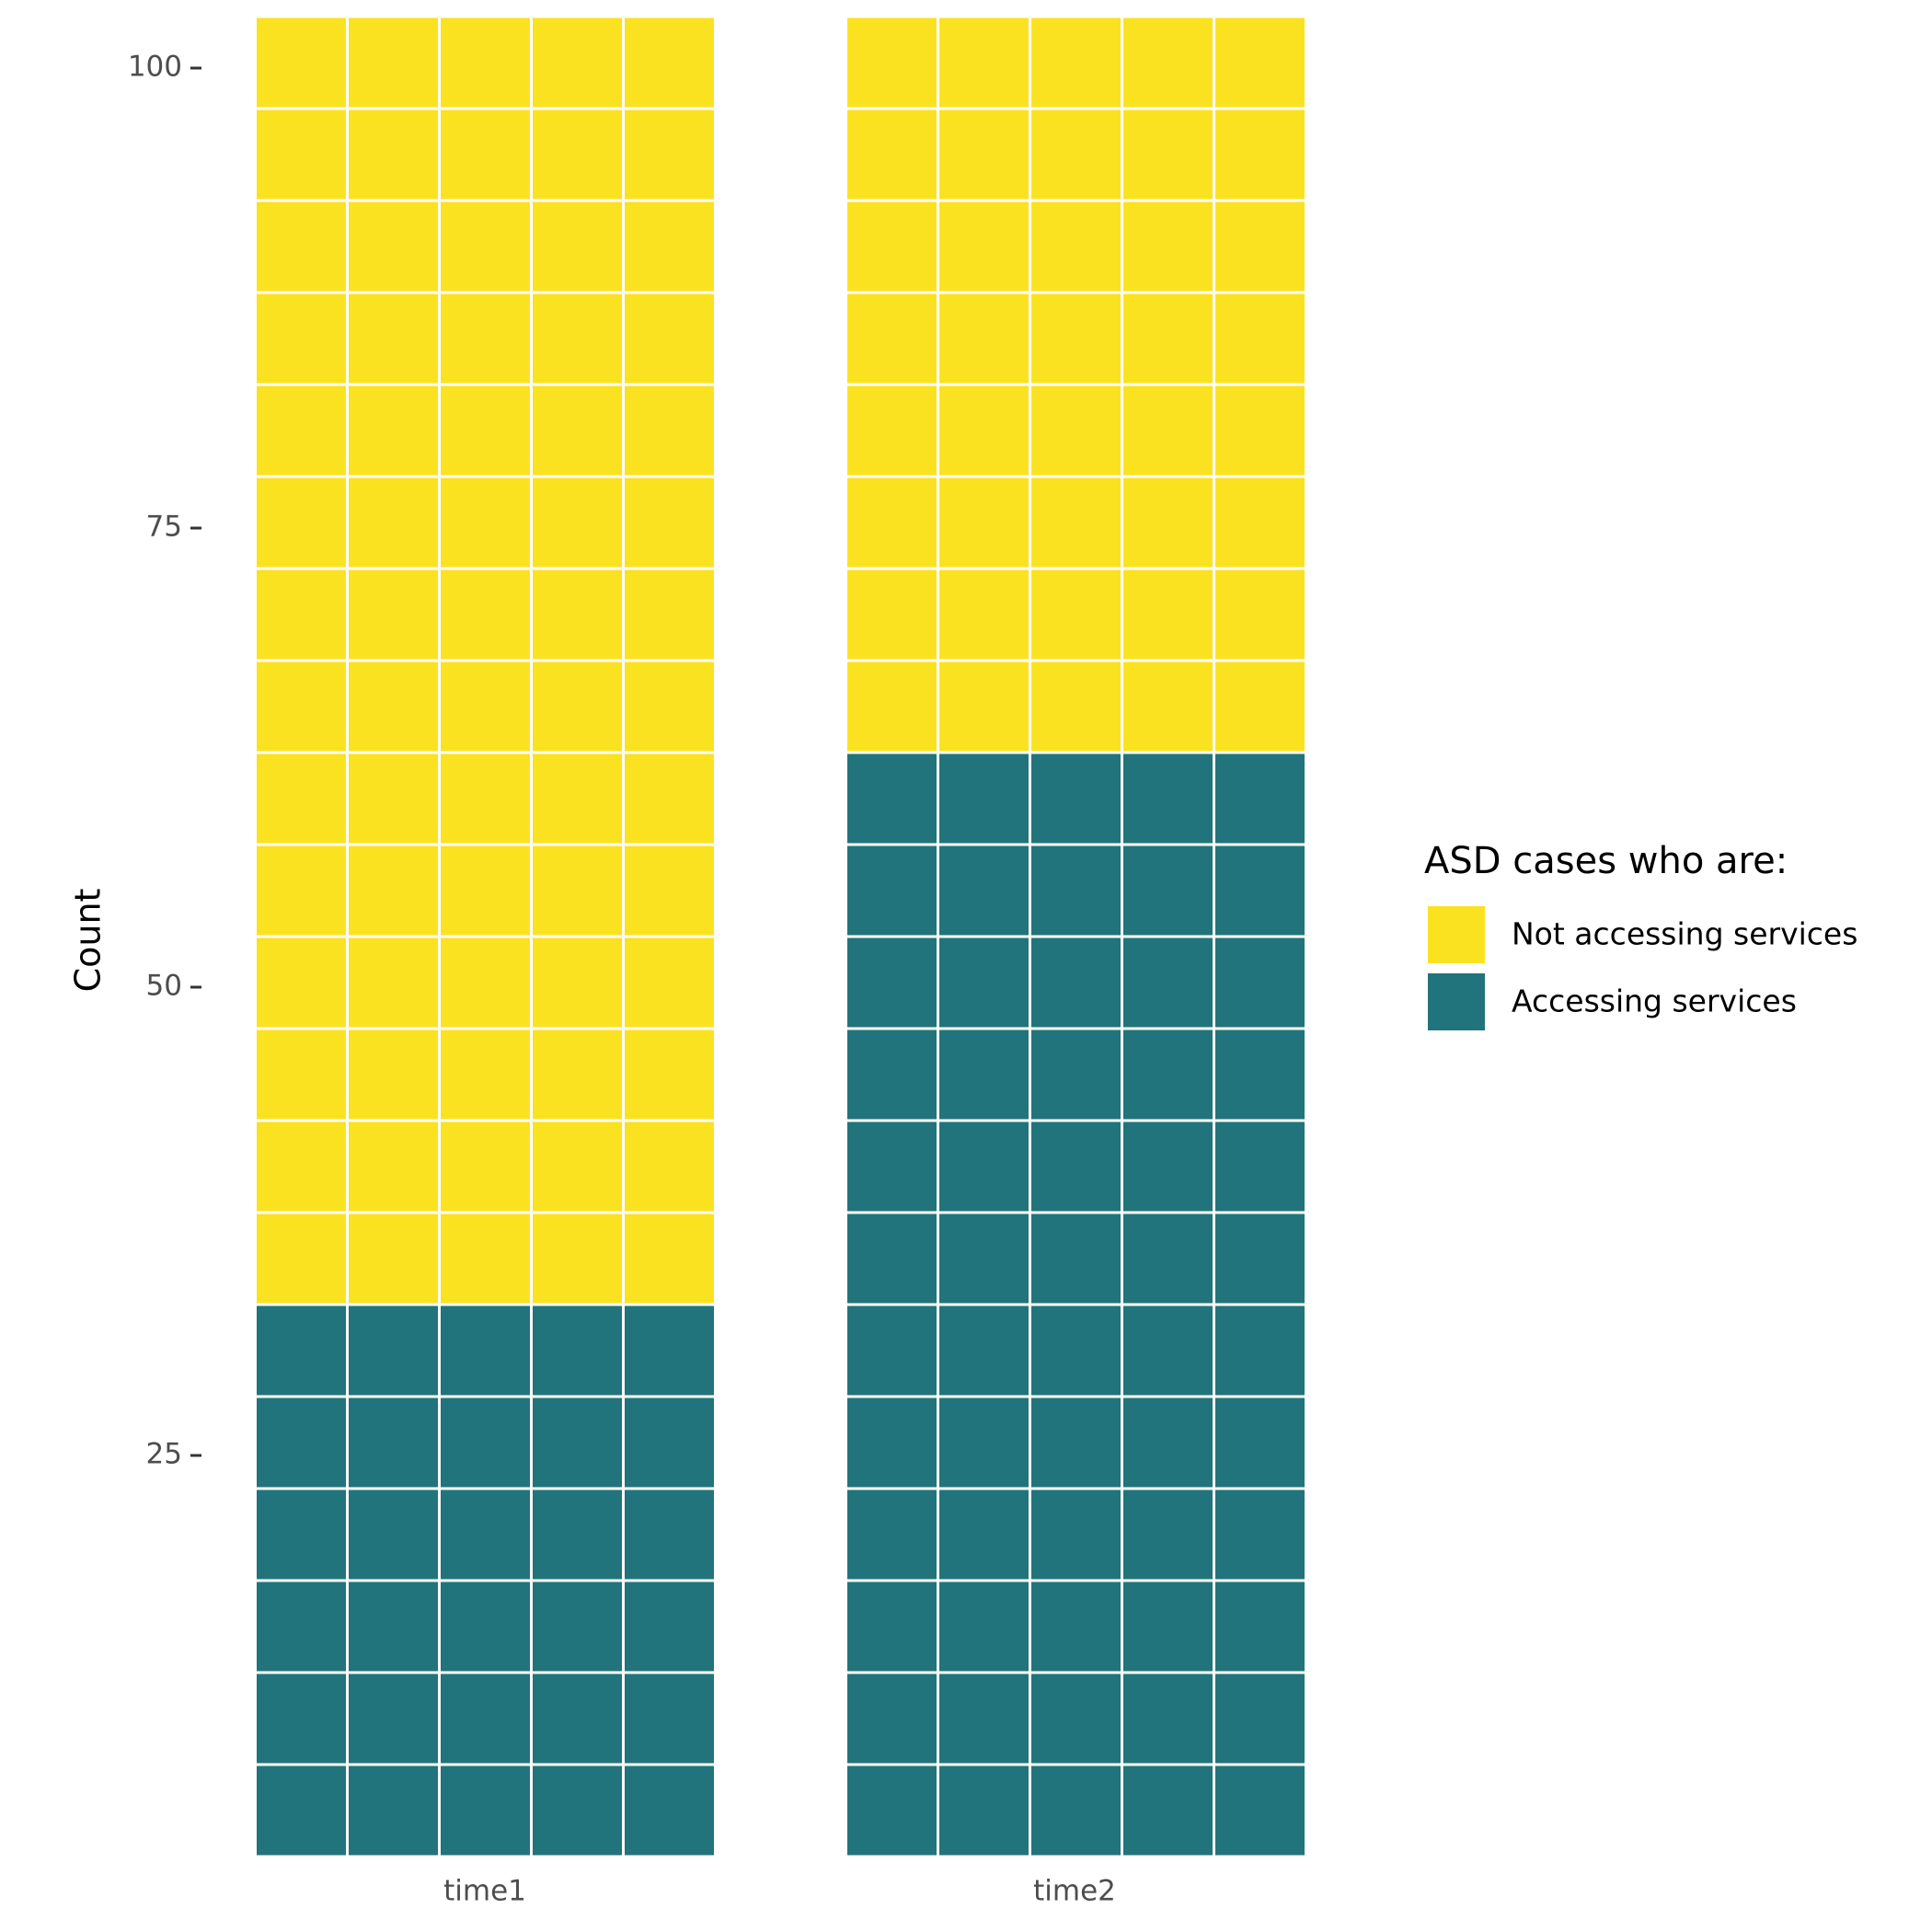 The image size is (1932, 1932). I want to click on x-tick-label-time1: time1, so click(484, 1891).